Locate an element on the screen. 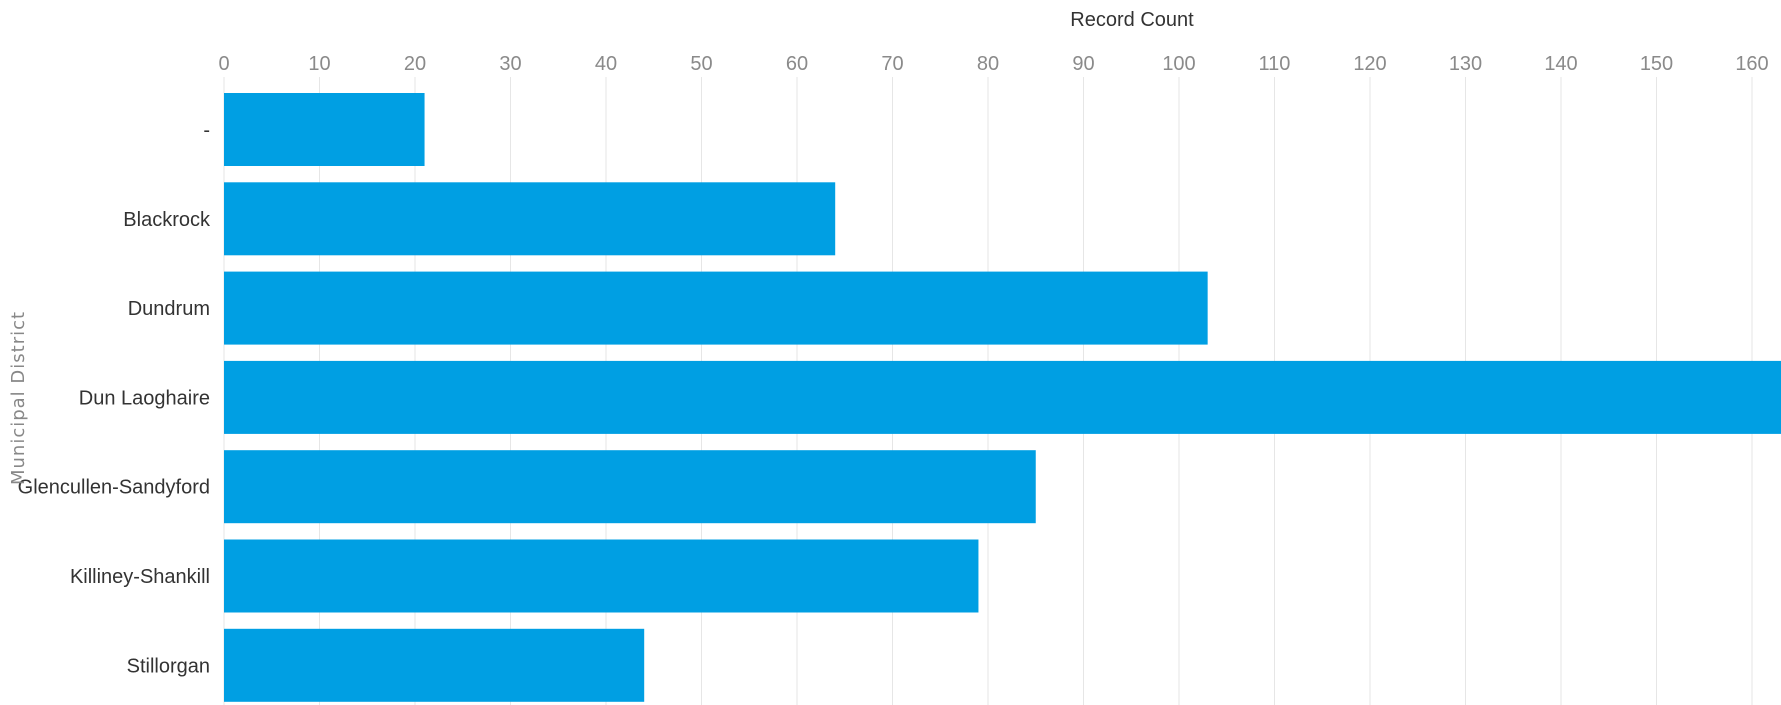  x-tick-label: 150 is located at coordinates (1656, 64).